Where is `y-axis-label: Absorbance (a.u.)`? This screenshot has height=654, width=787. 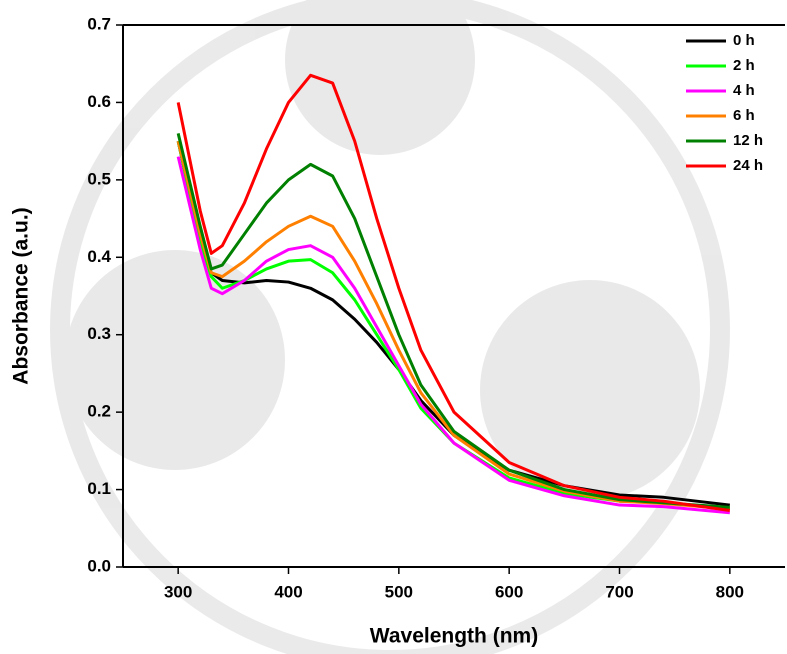 y-axis-label: Absorbance (a.u.) is located at coordinates (21, 295).